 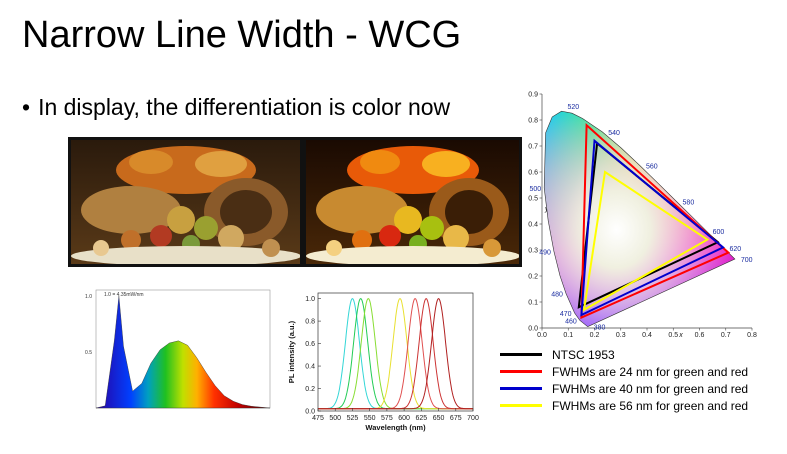 What do you see at coordinates (736, 249) in the screenshot?
I see `cie-wavelength-label-620: 620` at bounding box center [736, 249].